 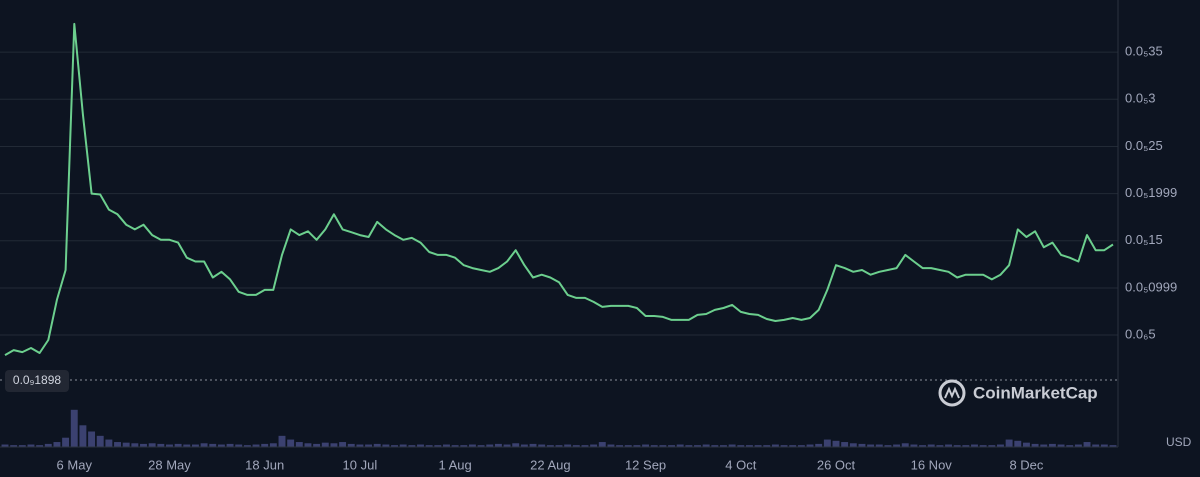 I want to click on x-tick-label: 4 Oct, so click(x=740, y=464).